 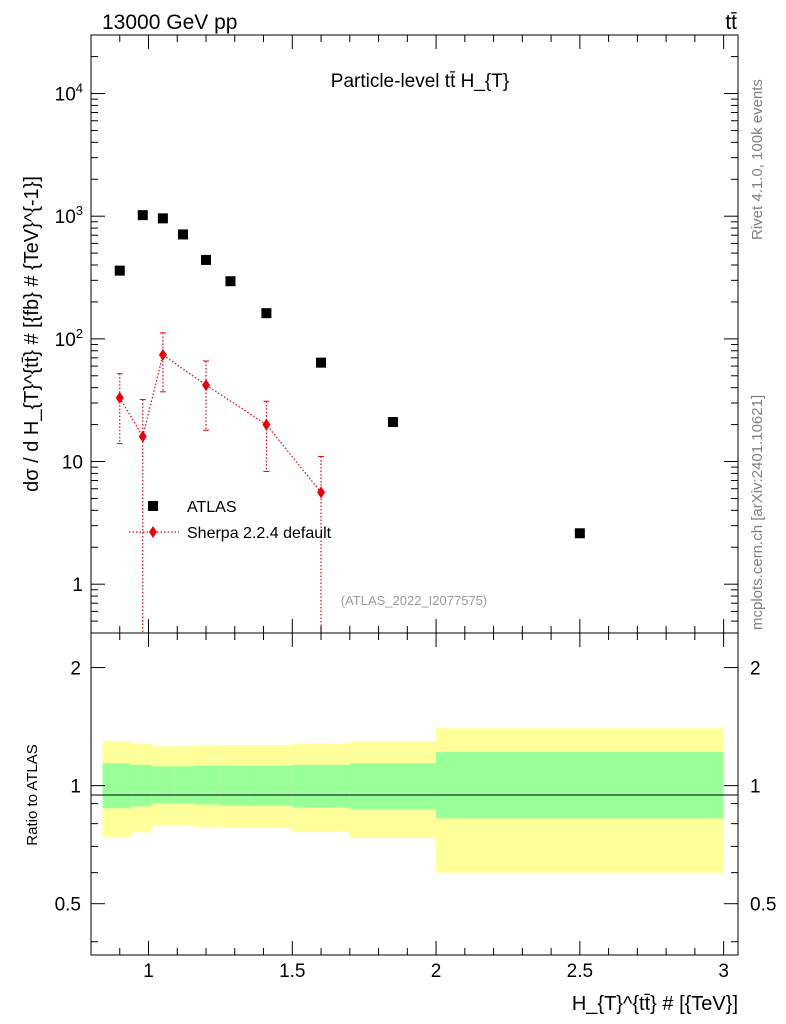 I want to click on sherpa-line, so click(x=220, y=423).